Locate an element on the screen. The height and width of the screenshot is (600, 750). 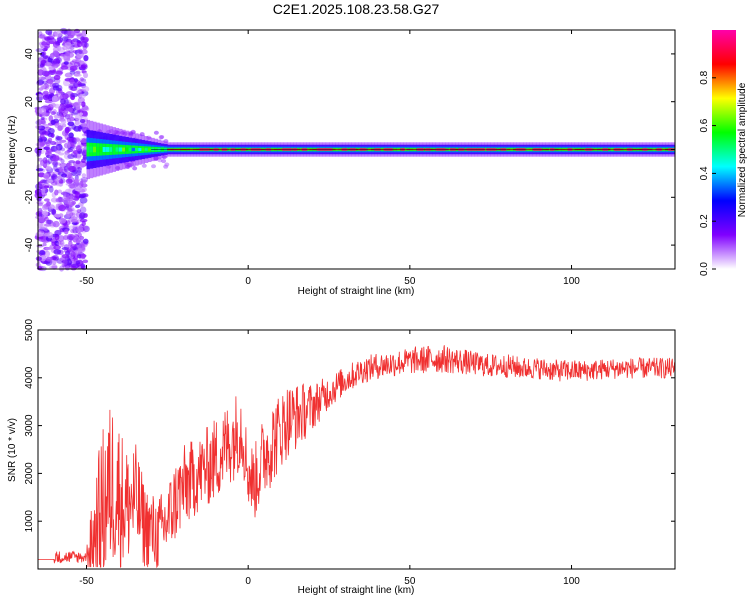
colorbar-tick-label: 0.2 is located at coordinates (704, 221).